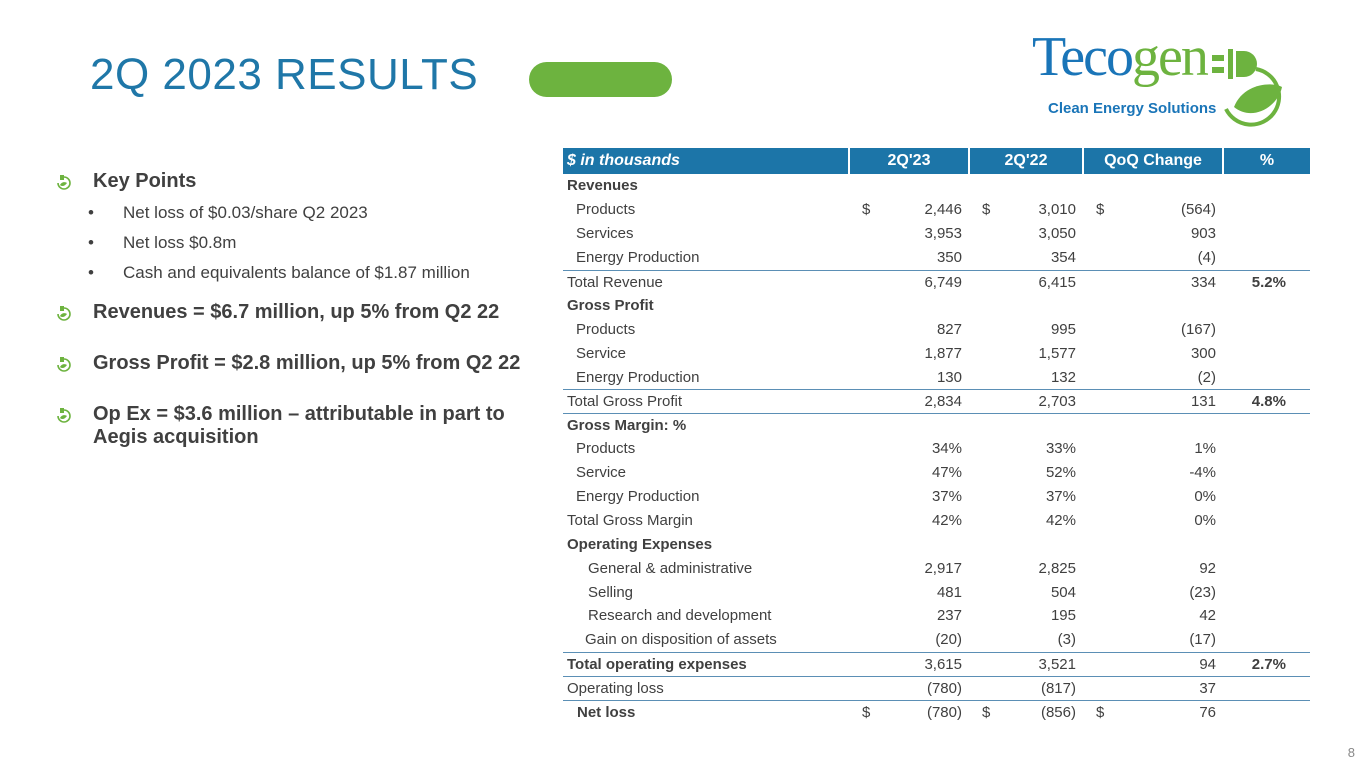  What do you see at coordinates (936, 544) in the screenshot?
I see `table-row: Operating Expenses` at bounding box center [936, 544].